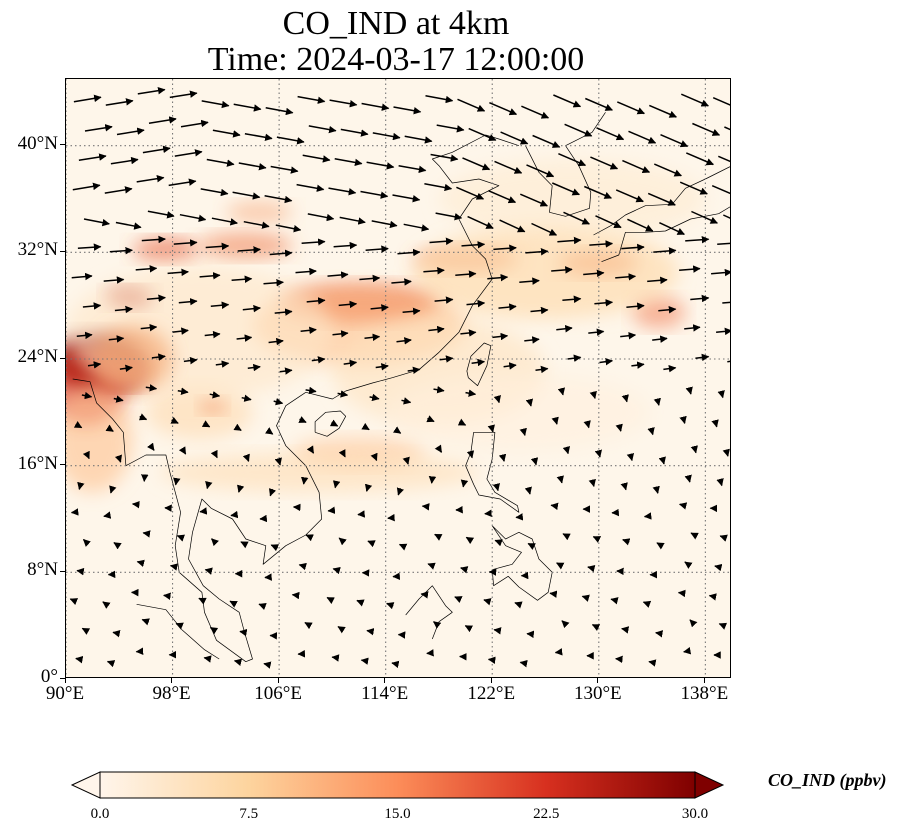  Describe the element at coordinates (597, 693) in the screenshot. I see `lon-tick-label: 130°E` at that location.